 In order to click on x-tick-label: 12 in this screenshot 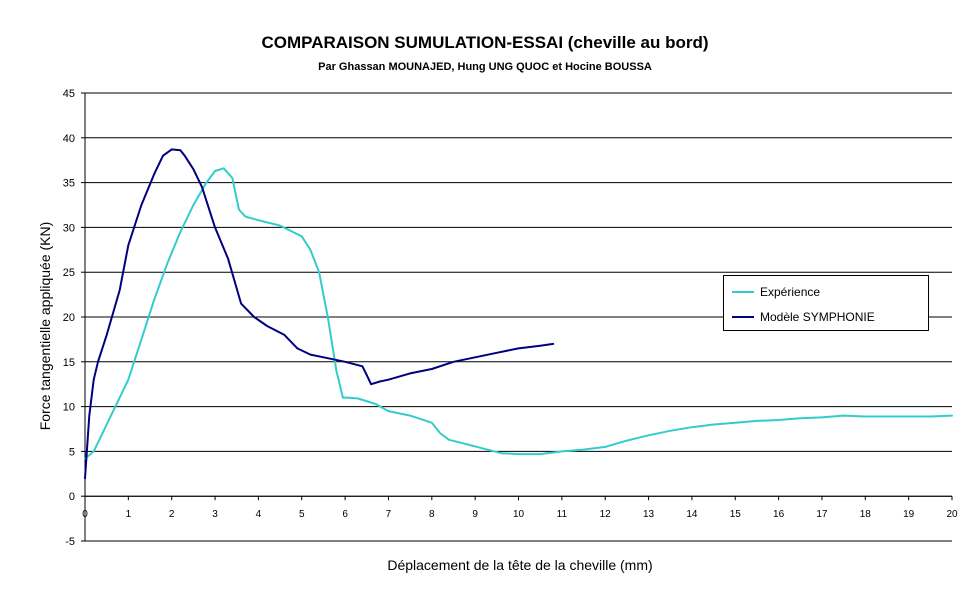, I will do `click(606, 514)`.